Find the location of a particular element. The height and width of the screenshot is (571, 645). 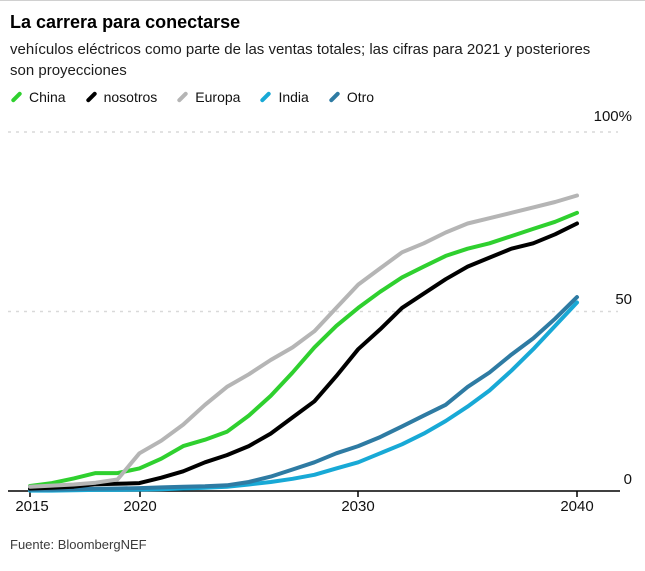

legend-item-otro: Otro is located at coordinates (351, 97).